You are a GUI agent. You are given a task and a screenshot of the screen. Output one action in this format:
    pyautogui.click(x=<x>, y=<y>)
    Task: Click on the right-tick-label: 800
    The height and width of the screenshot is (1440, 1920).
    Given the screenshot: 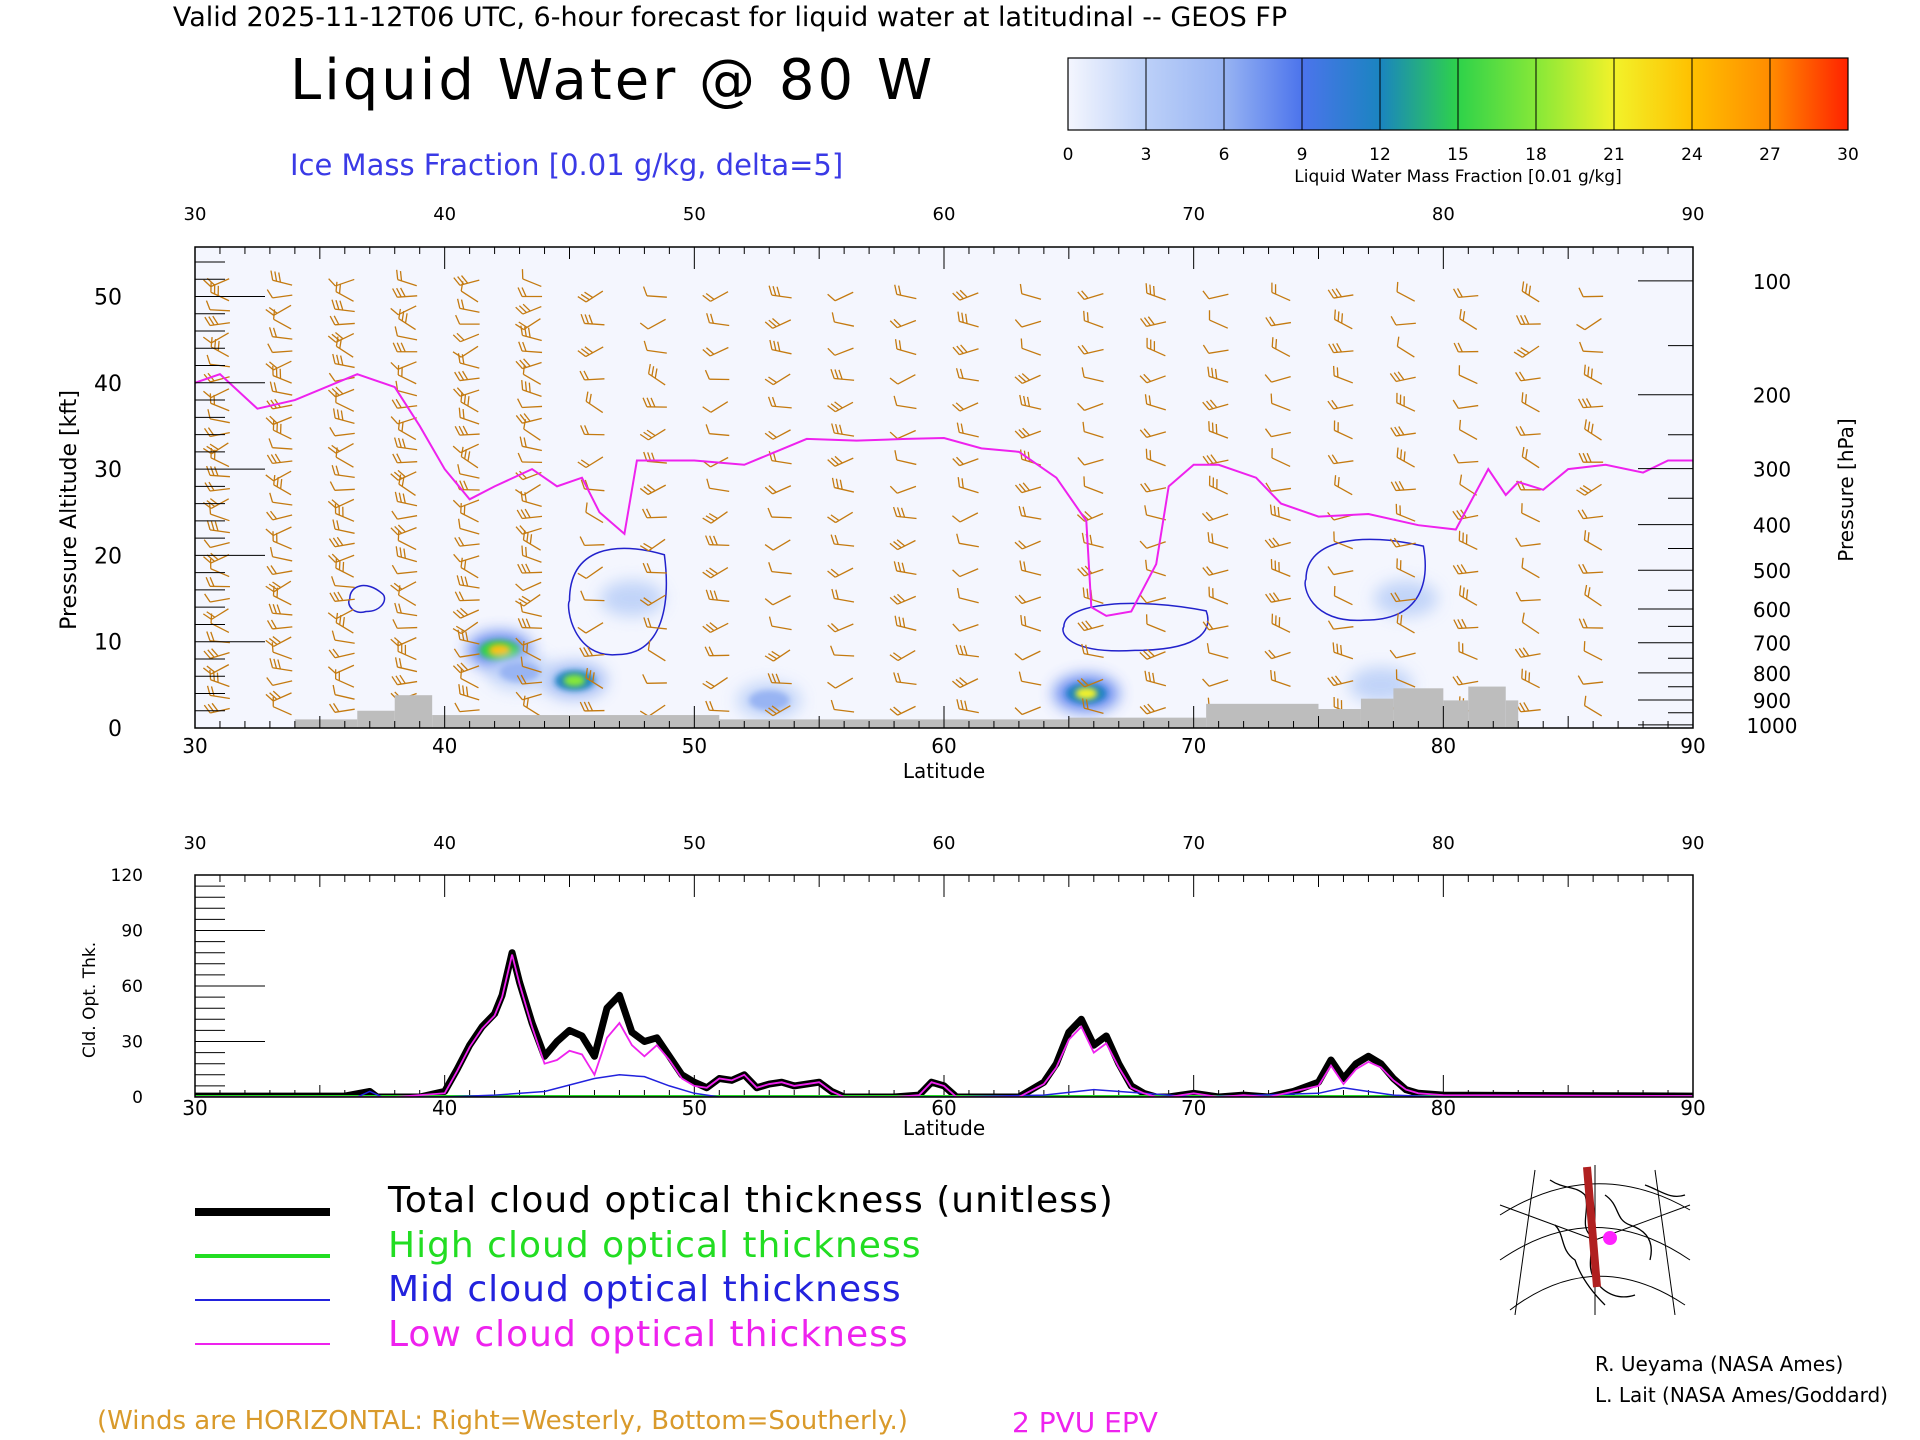 What is the action you would take?
    pyautogui.click(x=1772, y=674)
    